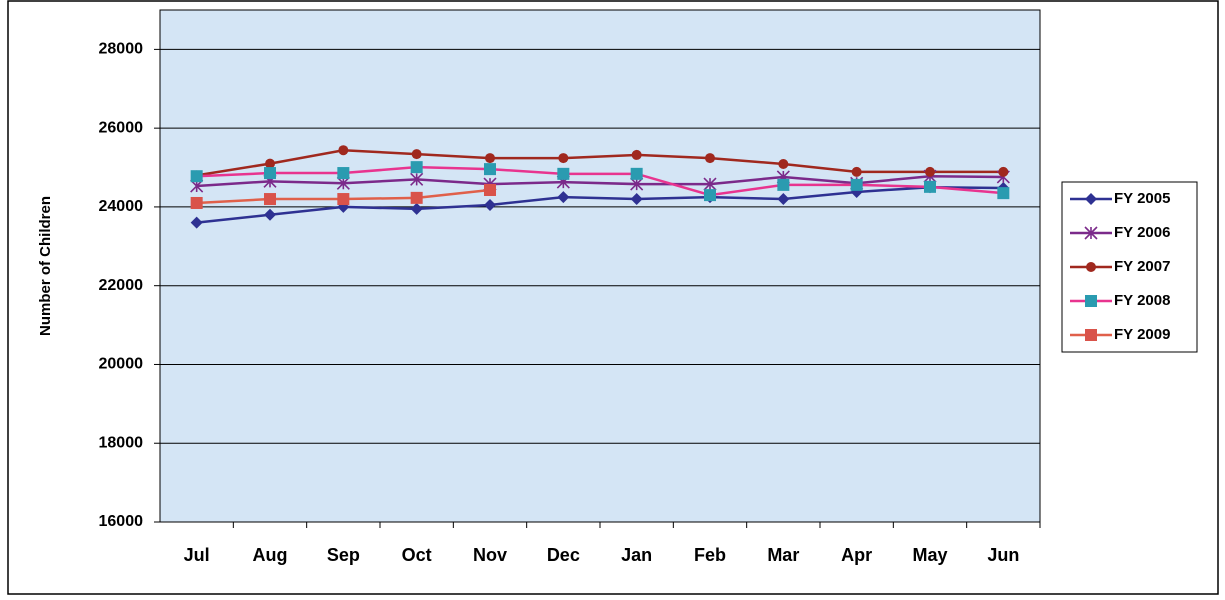 This screenshot has width=1225, height=600. What do you see at coordinates (710, 555) in the screenshot?
I see `x-tick-label: Feb` at bounding box center [710, 555].